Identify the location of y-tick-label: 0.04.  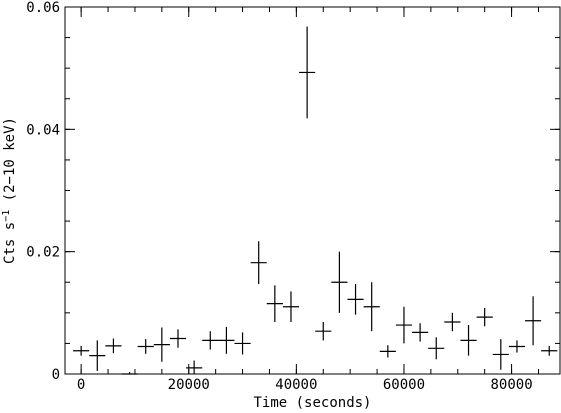
(43, 130).